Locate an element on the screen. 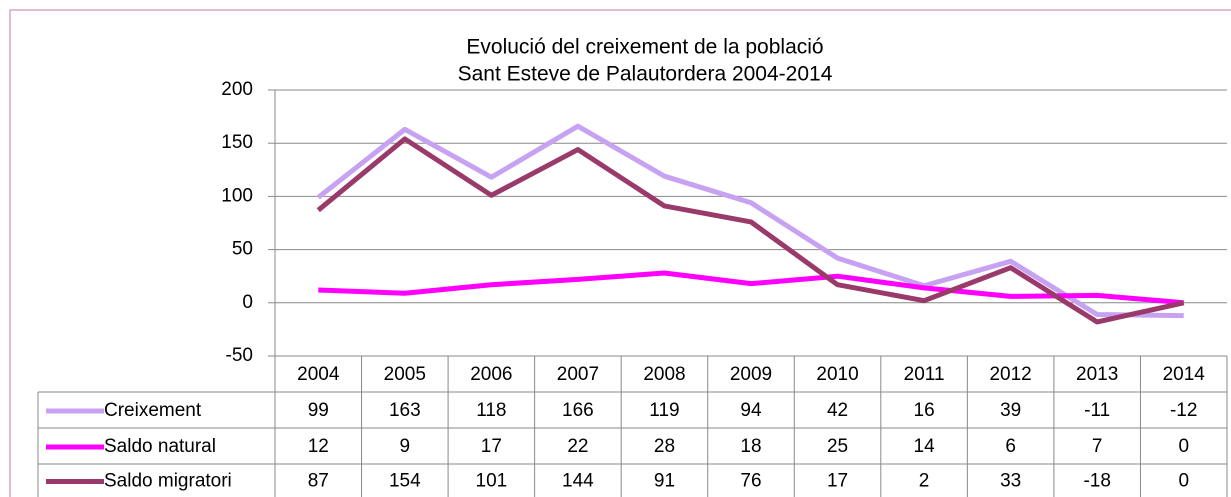  y-tick-label: 0 is located at coordinates (247, 302).